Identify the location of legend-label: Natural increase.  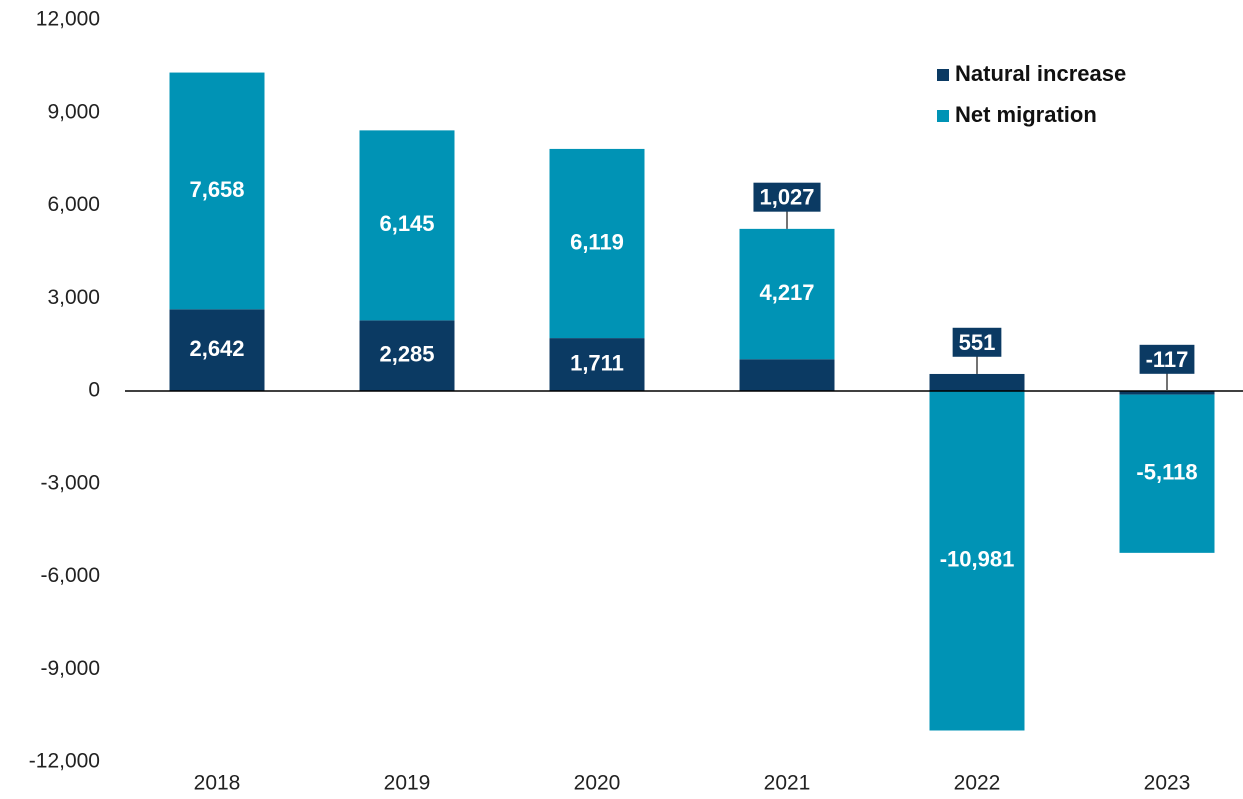
(1040, 73).